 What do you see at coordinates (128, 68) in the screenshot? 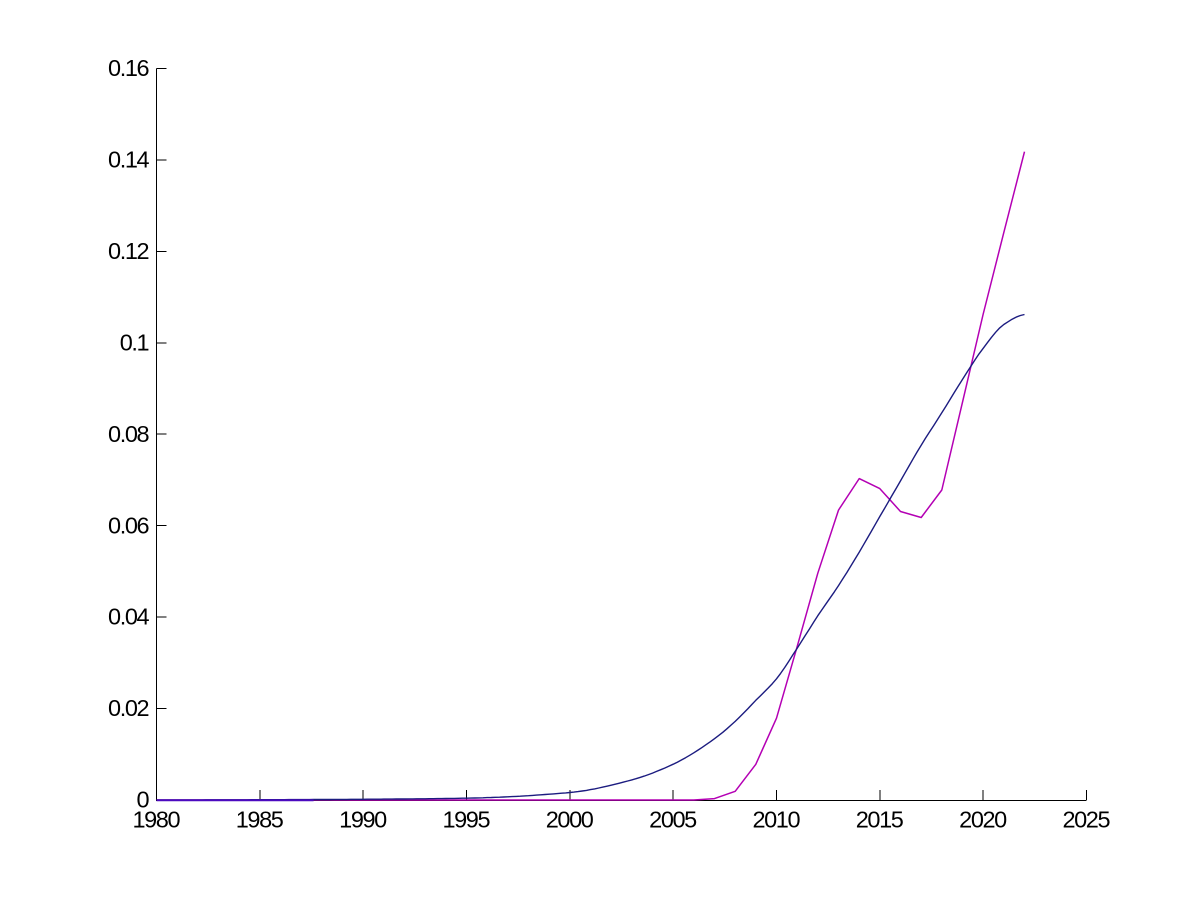
I see `svg-text: 0.16` at bounding box center [128, 68].